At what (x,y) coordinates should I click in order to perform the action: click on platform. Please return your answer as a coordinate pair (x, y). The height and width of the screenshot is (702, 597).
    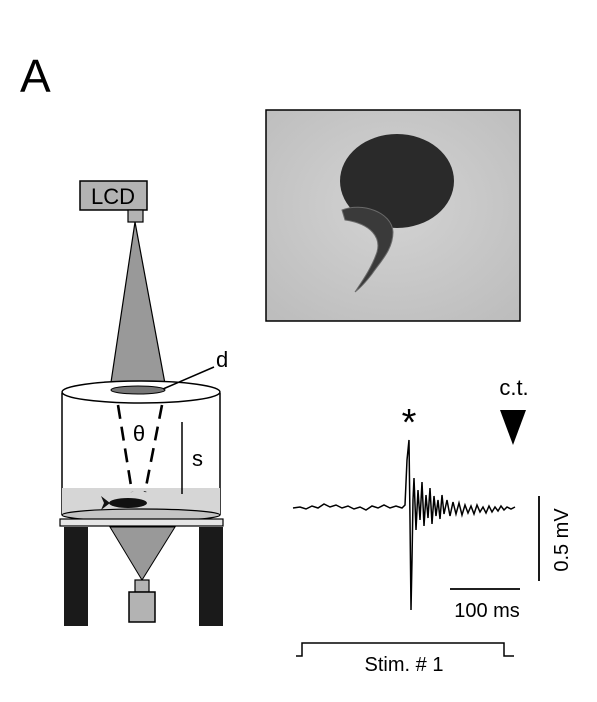
    Looking at the image, I should click on (141, 522).